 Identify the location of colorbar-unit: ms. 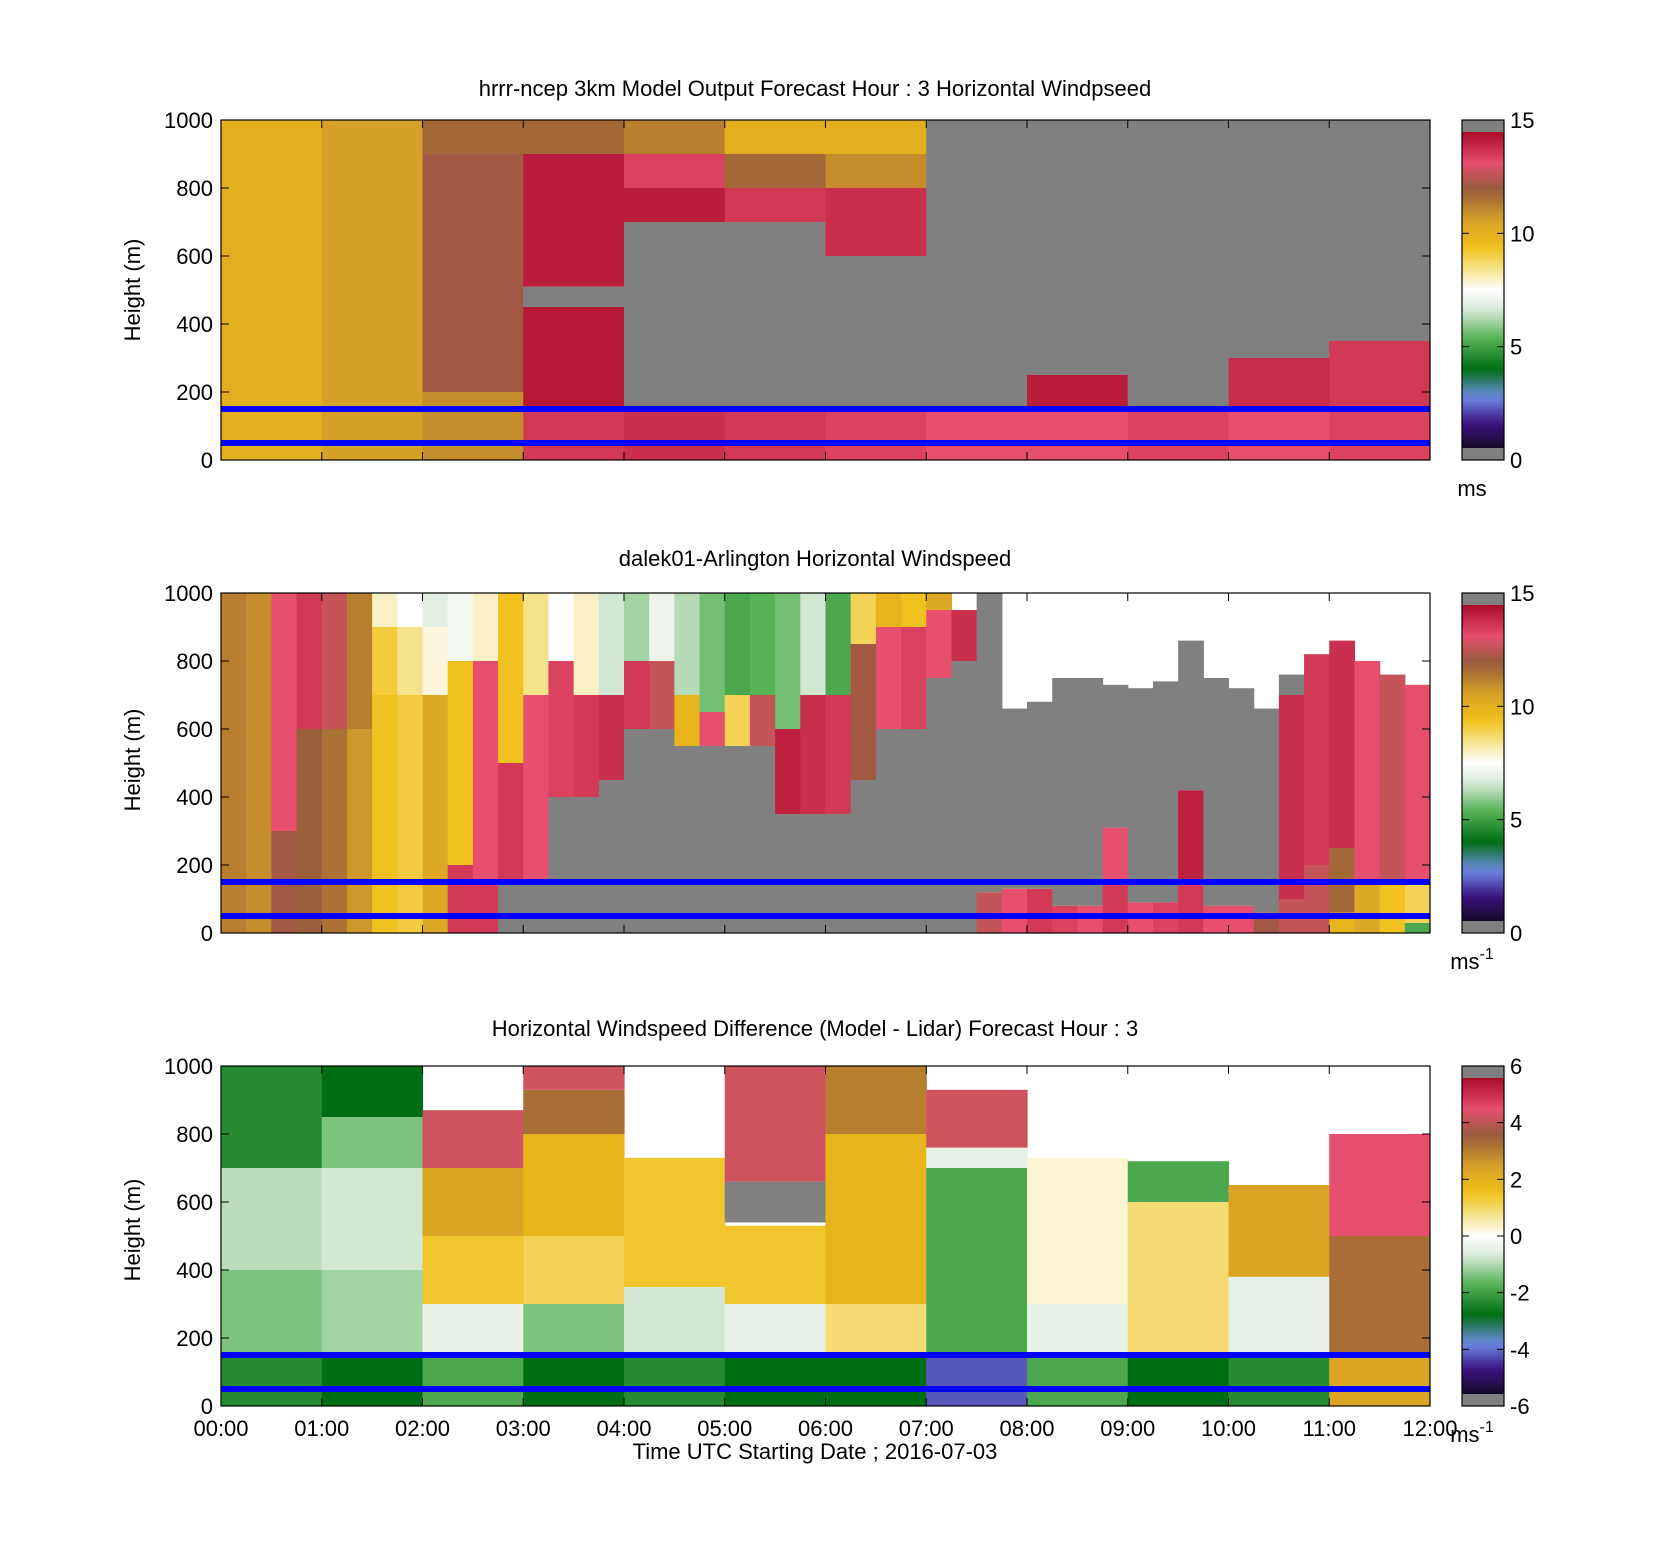
(1471, 488).